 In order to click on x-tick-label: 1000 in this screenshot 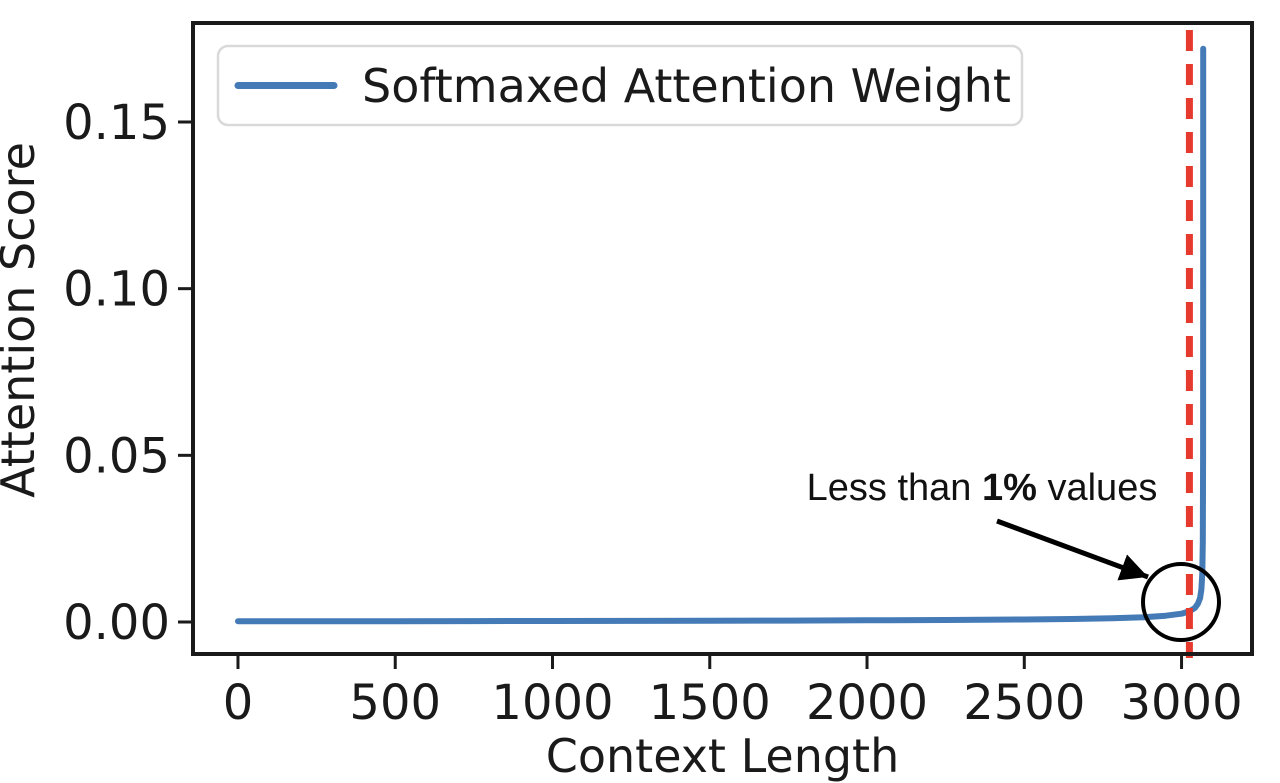, I will do `click(552, 703)`.